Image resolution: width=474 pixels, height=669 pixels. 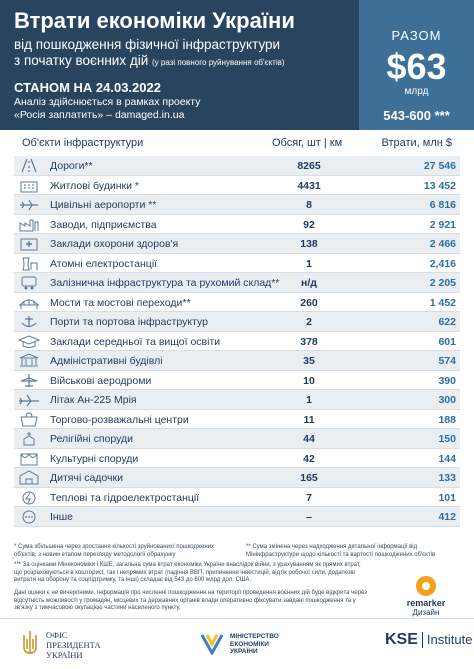 I want to click on port-icon, so click(x=29, y=322).